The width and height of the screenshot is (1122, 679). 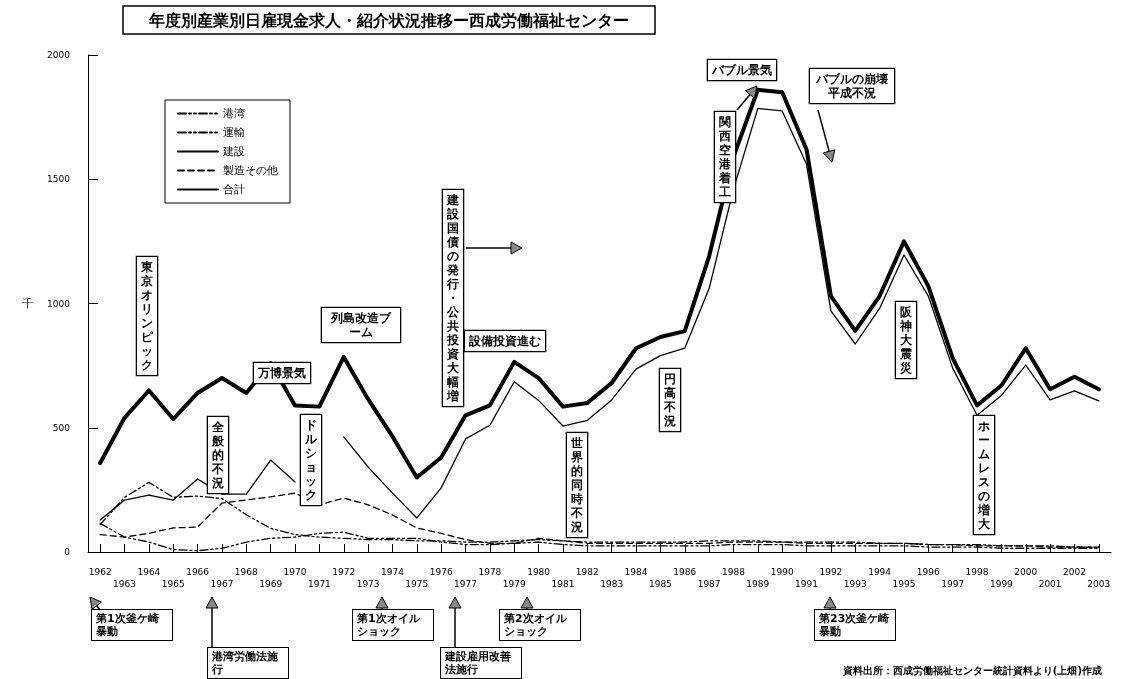 What do you see at coordinates (612, 584) in the screenshot?
I see `x-tick-label: 1983` at bounding box center [612, 584].